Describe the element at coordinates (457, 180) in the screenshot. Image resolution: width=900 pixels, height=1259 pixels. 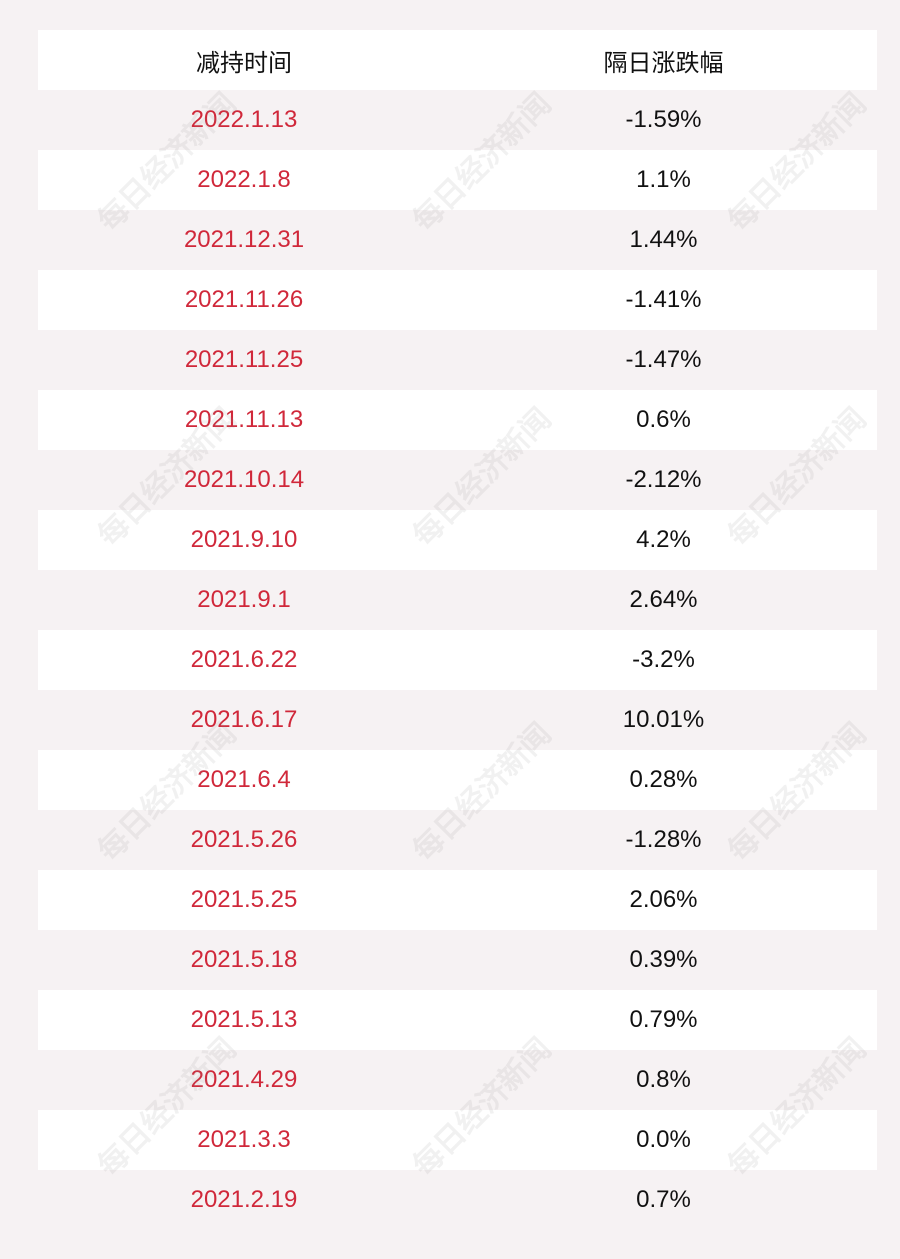
I see `table-row: 2022.1.8 1.1%` at that location.